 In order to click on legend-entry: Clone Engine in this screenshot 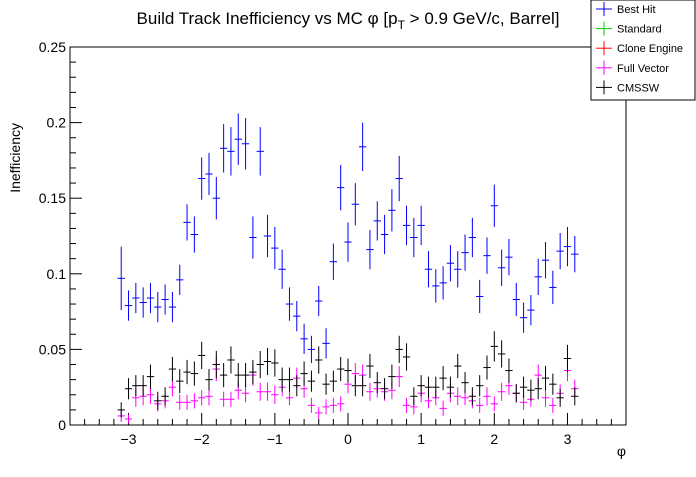, I will do `click(639, 48)`.